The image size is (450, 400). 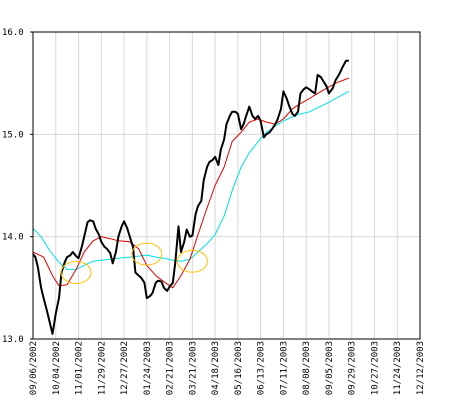 What do you see at coordinates (193, 368) in the screenshot?
I see `x-tick-label: 03/21/2003` at bounding box center [193, 368].